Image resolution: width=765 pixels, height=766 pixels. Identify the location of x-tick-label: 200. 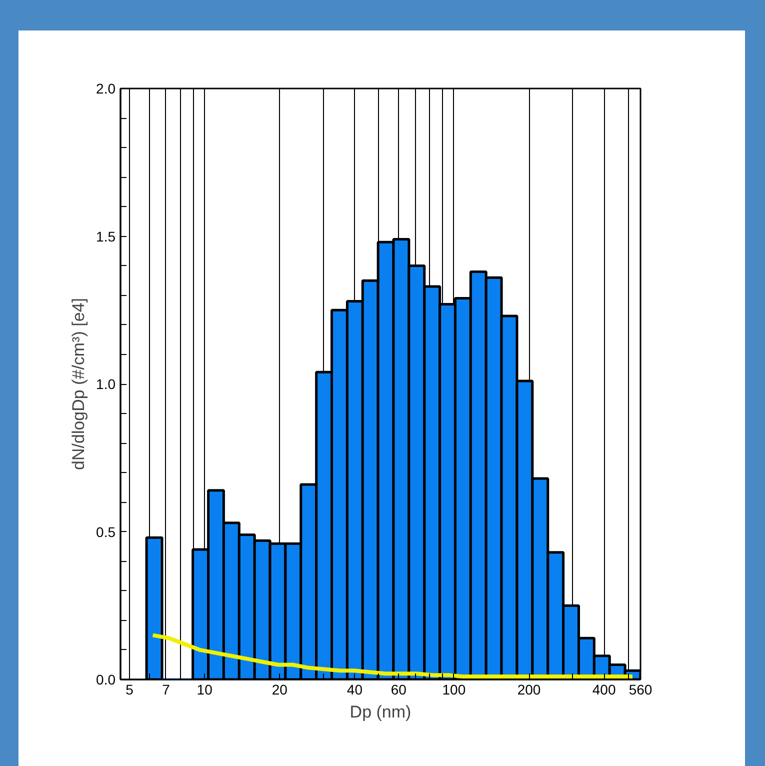
(529, 690).